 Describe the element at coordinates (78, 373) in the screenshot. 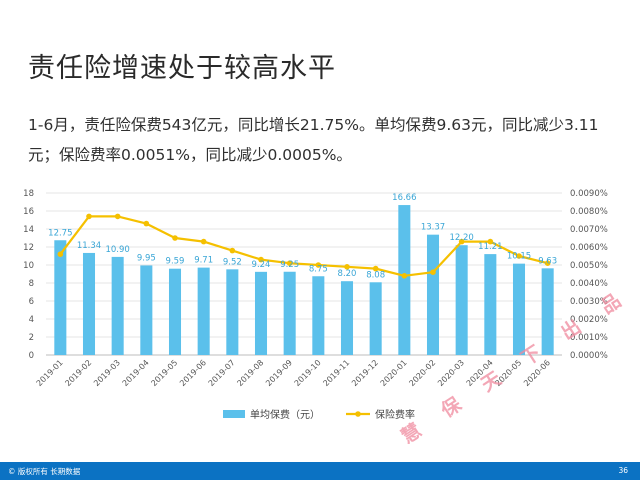

I see `x-tick-label: 2019-02` at that location.